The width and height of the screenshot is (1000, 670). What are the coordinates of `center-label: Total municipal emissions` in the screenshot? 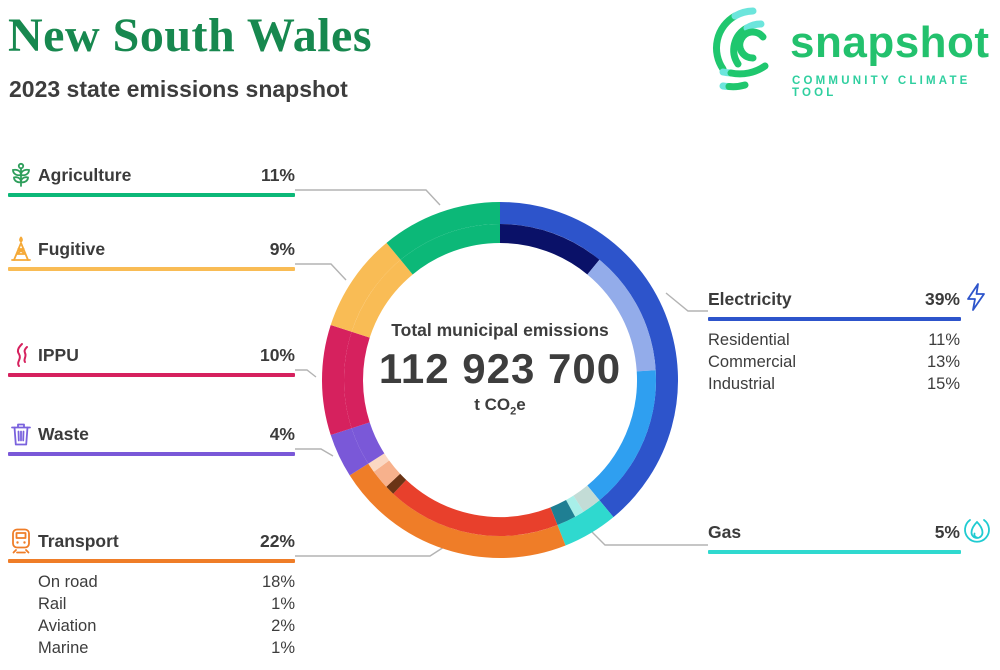 It's located at (500, 330).